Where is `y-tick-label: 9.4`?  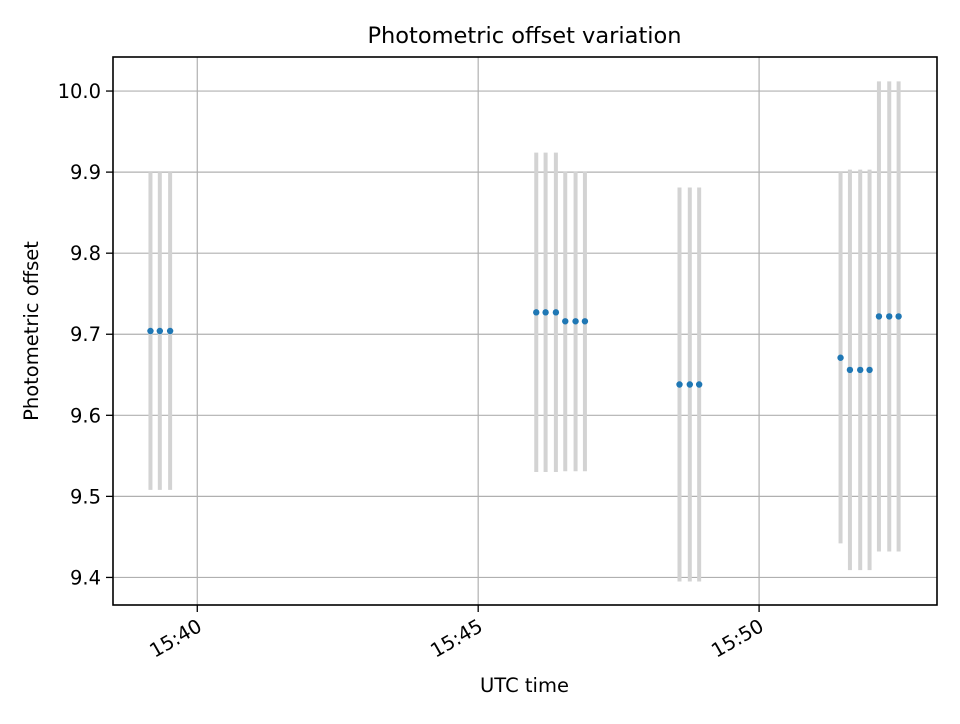 y-tick-label: 9.4 is located at coordinates (85, 577).